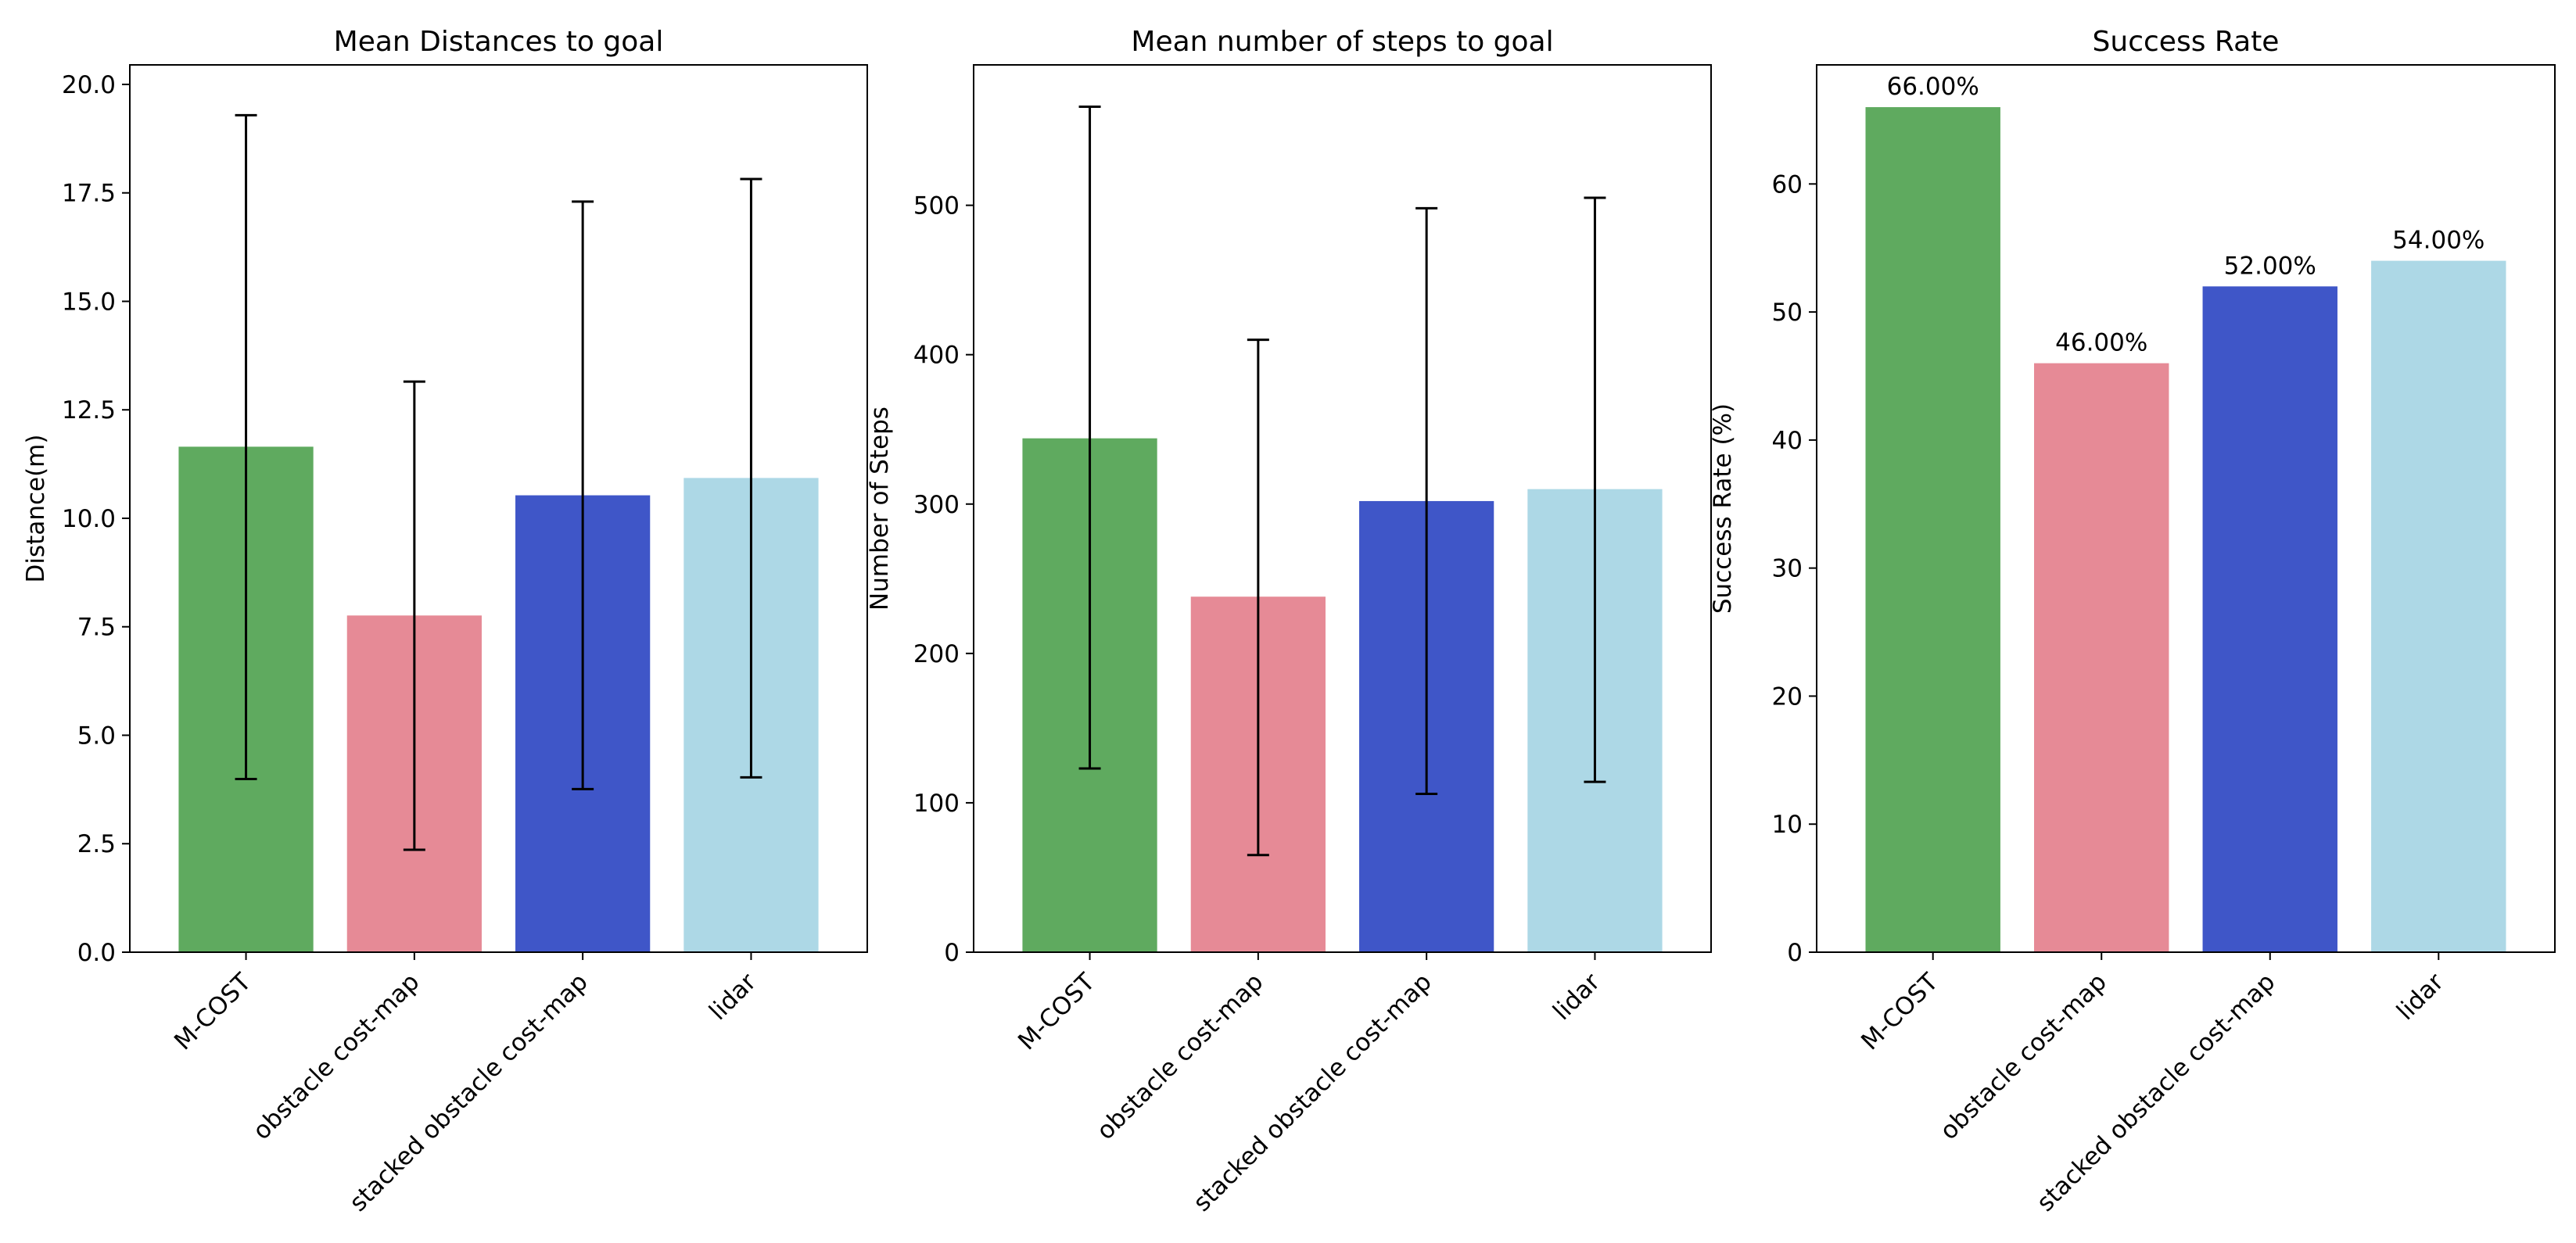 This screenshot has width=2576, height=1243. What do you see at coordinates (936, 804) in the screenshot?
I see `y-tick-label-1: 100` at bounding box center [936, 804].